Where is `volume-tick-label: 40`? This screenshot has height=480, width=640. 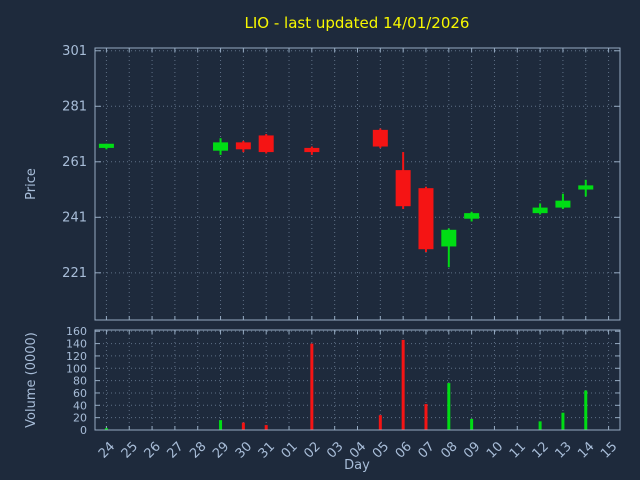 volume-tick-label: 40 is located at coordinates (80, 405).